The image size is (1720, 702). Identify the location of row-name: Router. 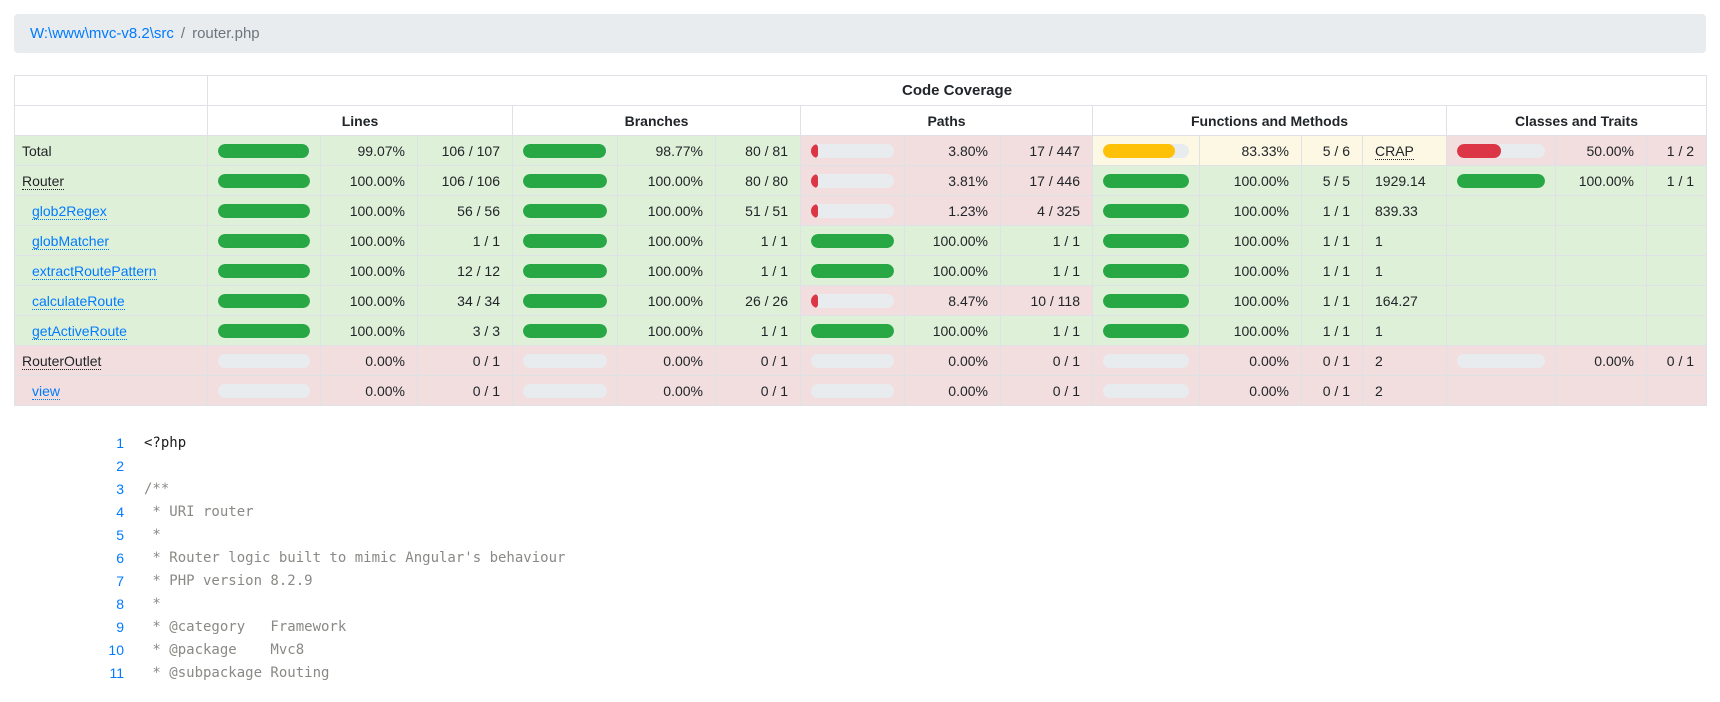
(43, 181).